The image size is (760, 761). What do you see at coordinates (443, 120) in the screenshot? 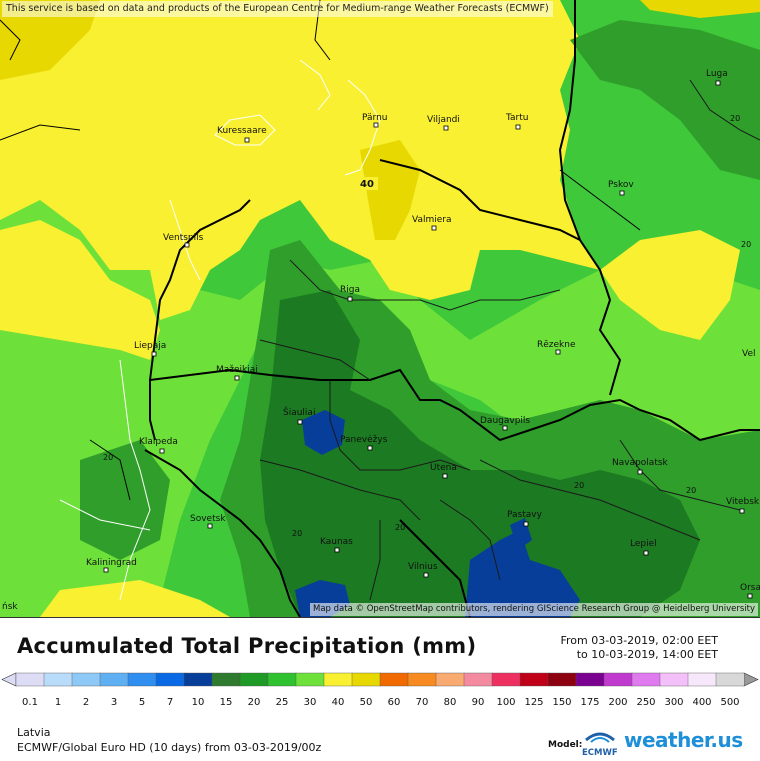
I see `city-label-viljandi: Viljandi` at bounding box center [443, 120].